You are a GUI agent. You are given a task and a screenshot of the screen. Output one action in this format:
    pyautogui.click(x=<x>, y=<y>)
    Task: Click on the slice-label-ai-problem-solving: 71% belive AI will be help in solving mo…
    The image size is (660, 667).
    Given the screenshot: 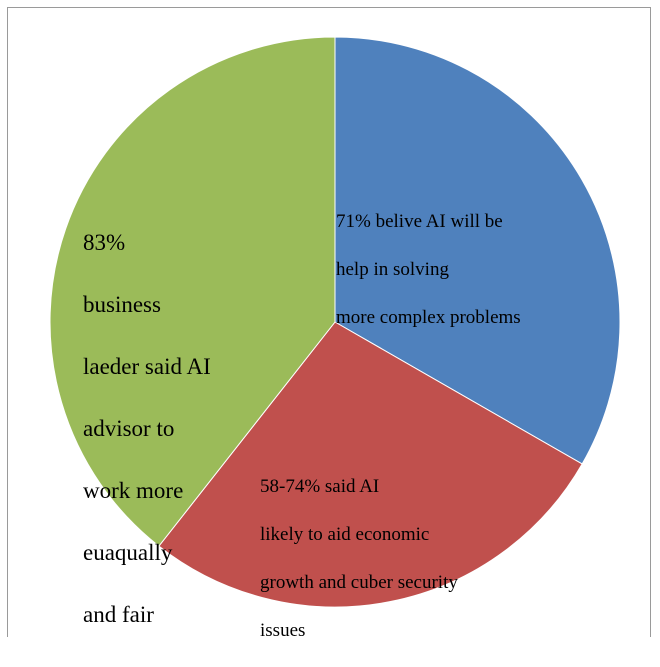 What is the action you would take?
    pyautogui.click(x=428, y=269)
    